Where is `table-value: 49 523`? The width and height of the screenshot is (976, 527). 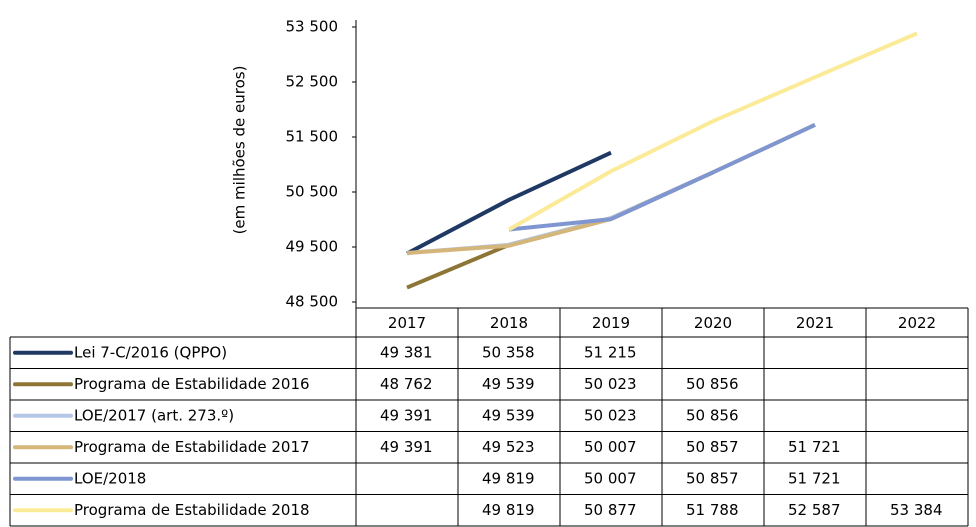
table-value: 49 523 is located at coordinates (508, 447).